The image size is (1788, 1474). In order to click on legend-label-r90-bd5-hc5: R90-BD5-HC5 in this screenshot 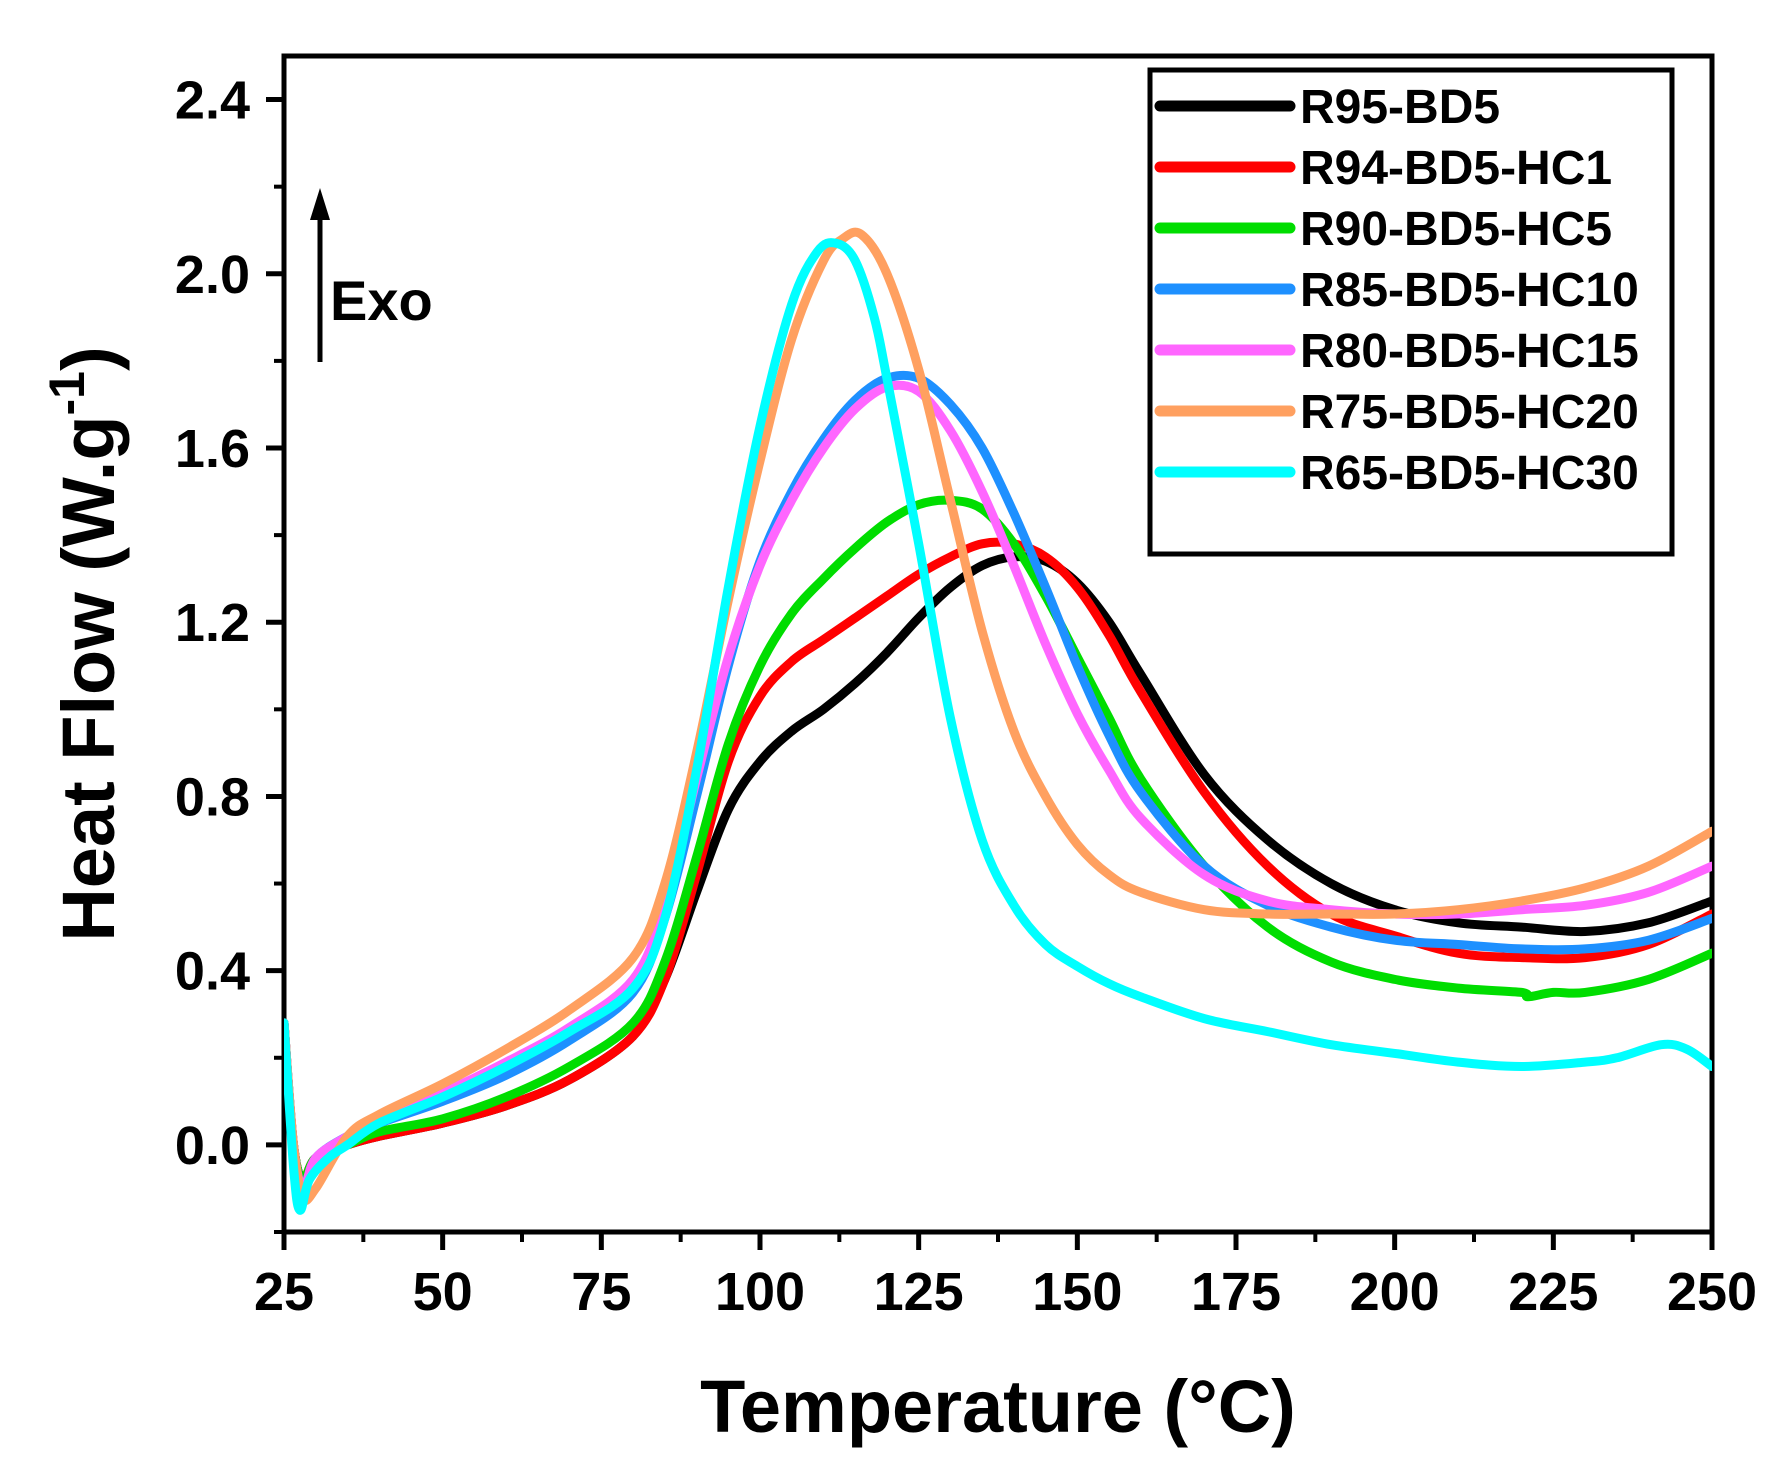, I will do `click(1456, 229)`.